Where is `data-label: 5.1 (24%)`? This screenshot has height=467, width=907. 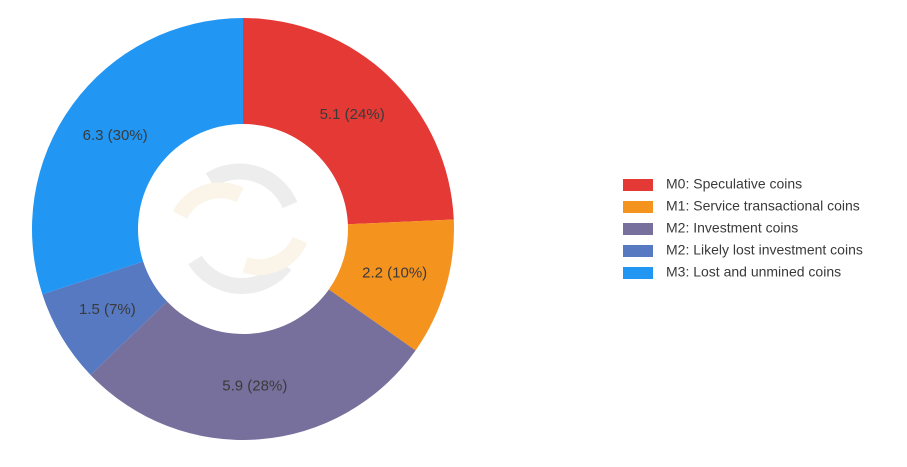
data-label: 5.1 (24%) is located at coordinates (352, 114).